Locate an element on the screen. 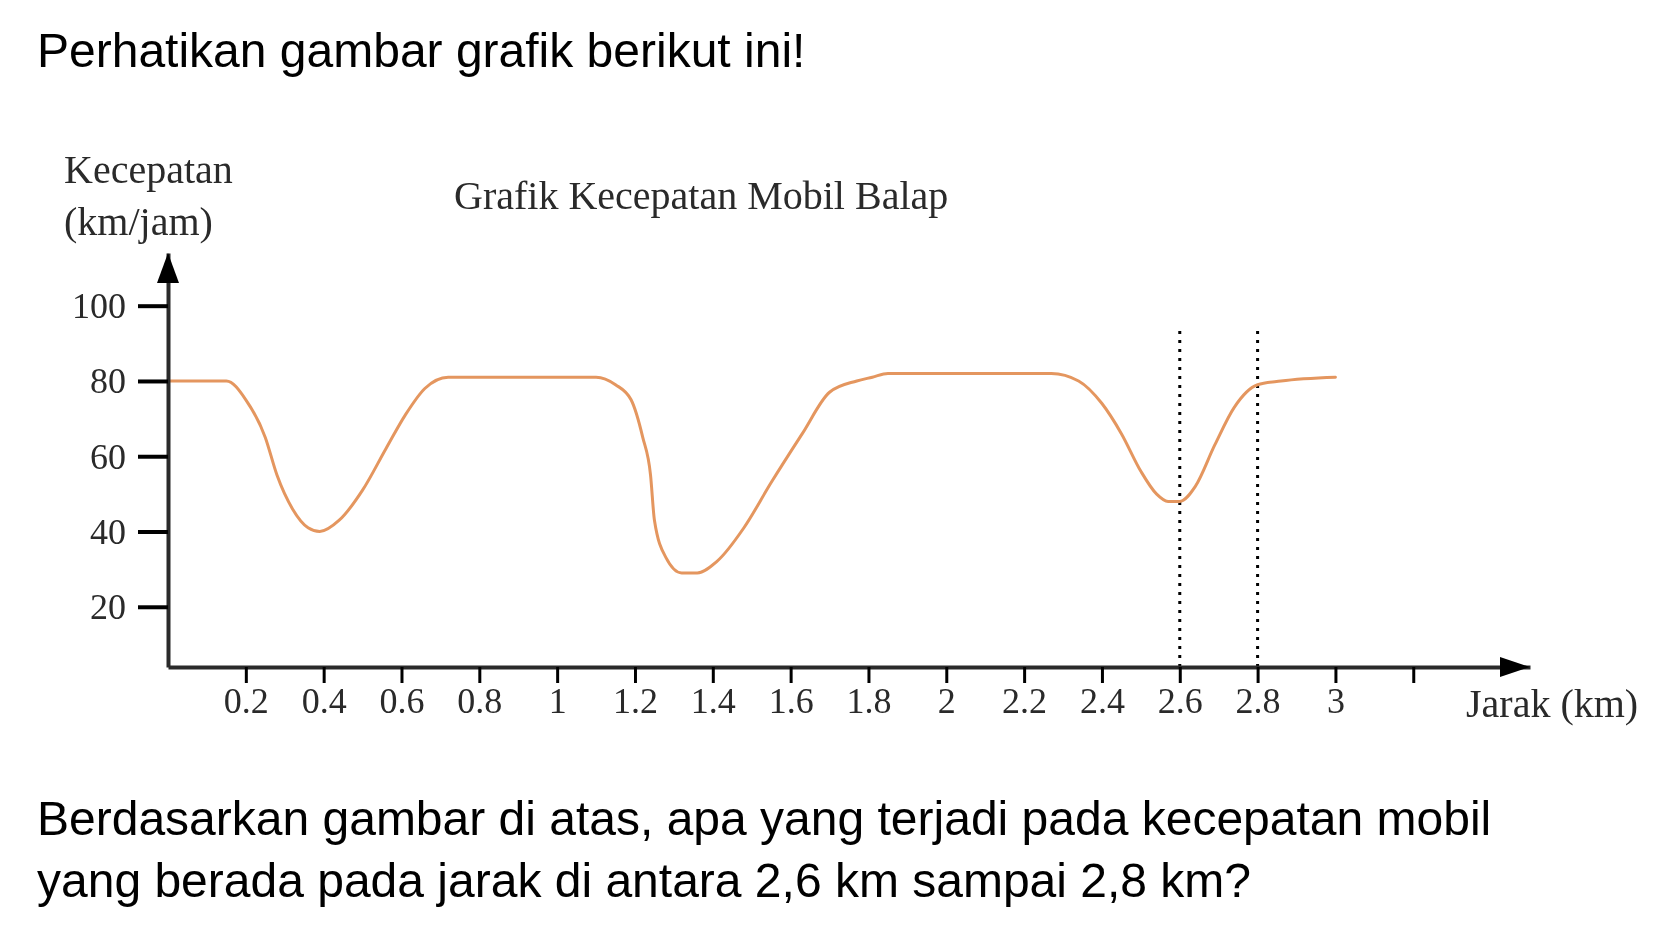 This screenshot has height=929, width=1675. x-tick-label: 2.2 is located at coordinates (1025, 701).